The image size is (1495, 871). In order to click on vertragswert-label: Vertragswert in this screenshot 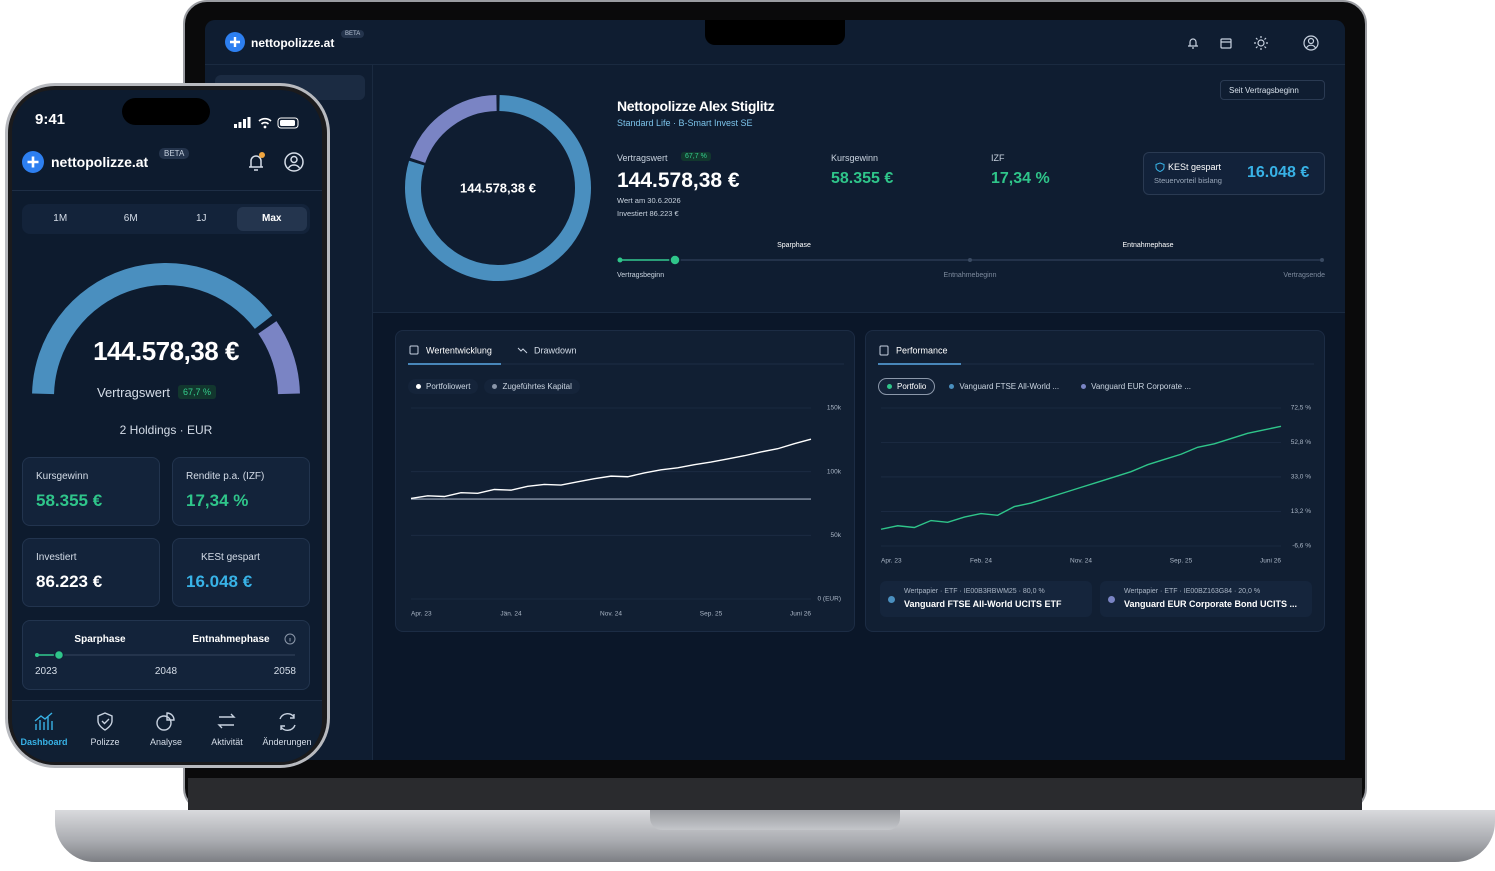, I will do `click(642, 158)`.